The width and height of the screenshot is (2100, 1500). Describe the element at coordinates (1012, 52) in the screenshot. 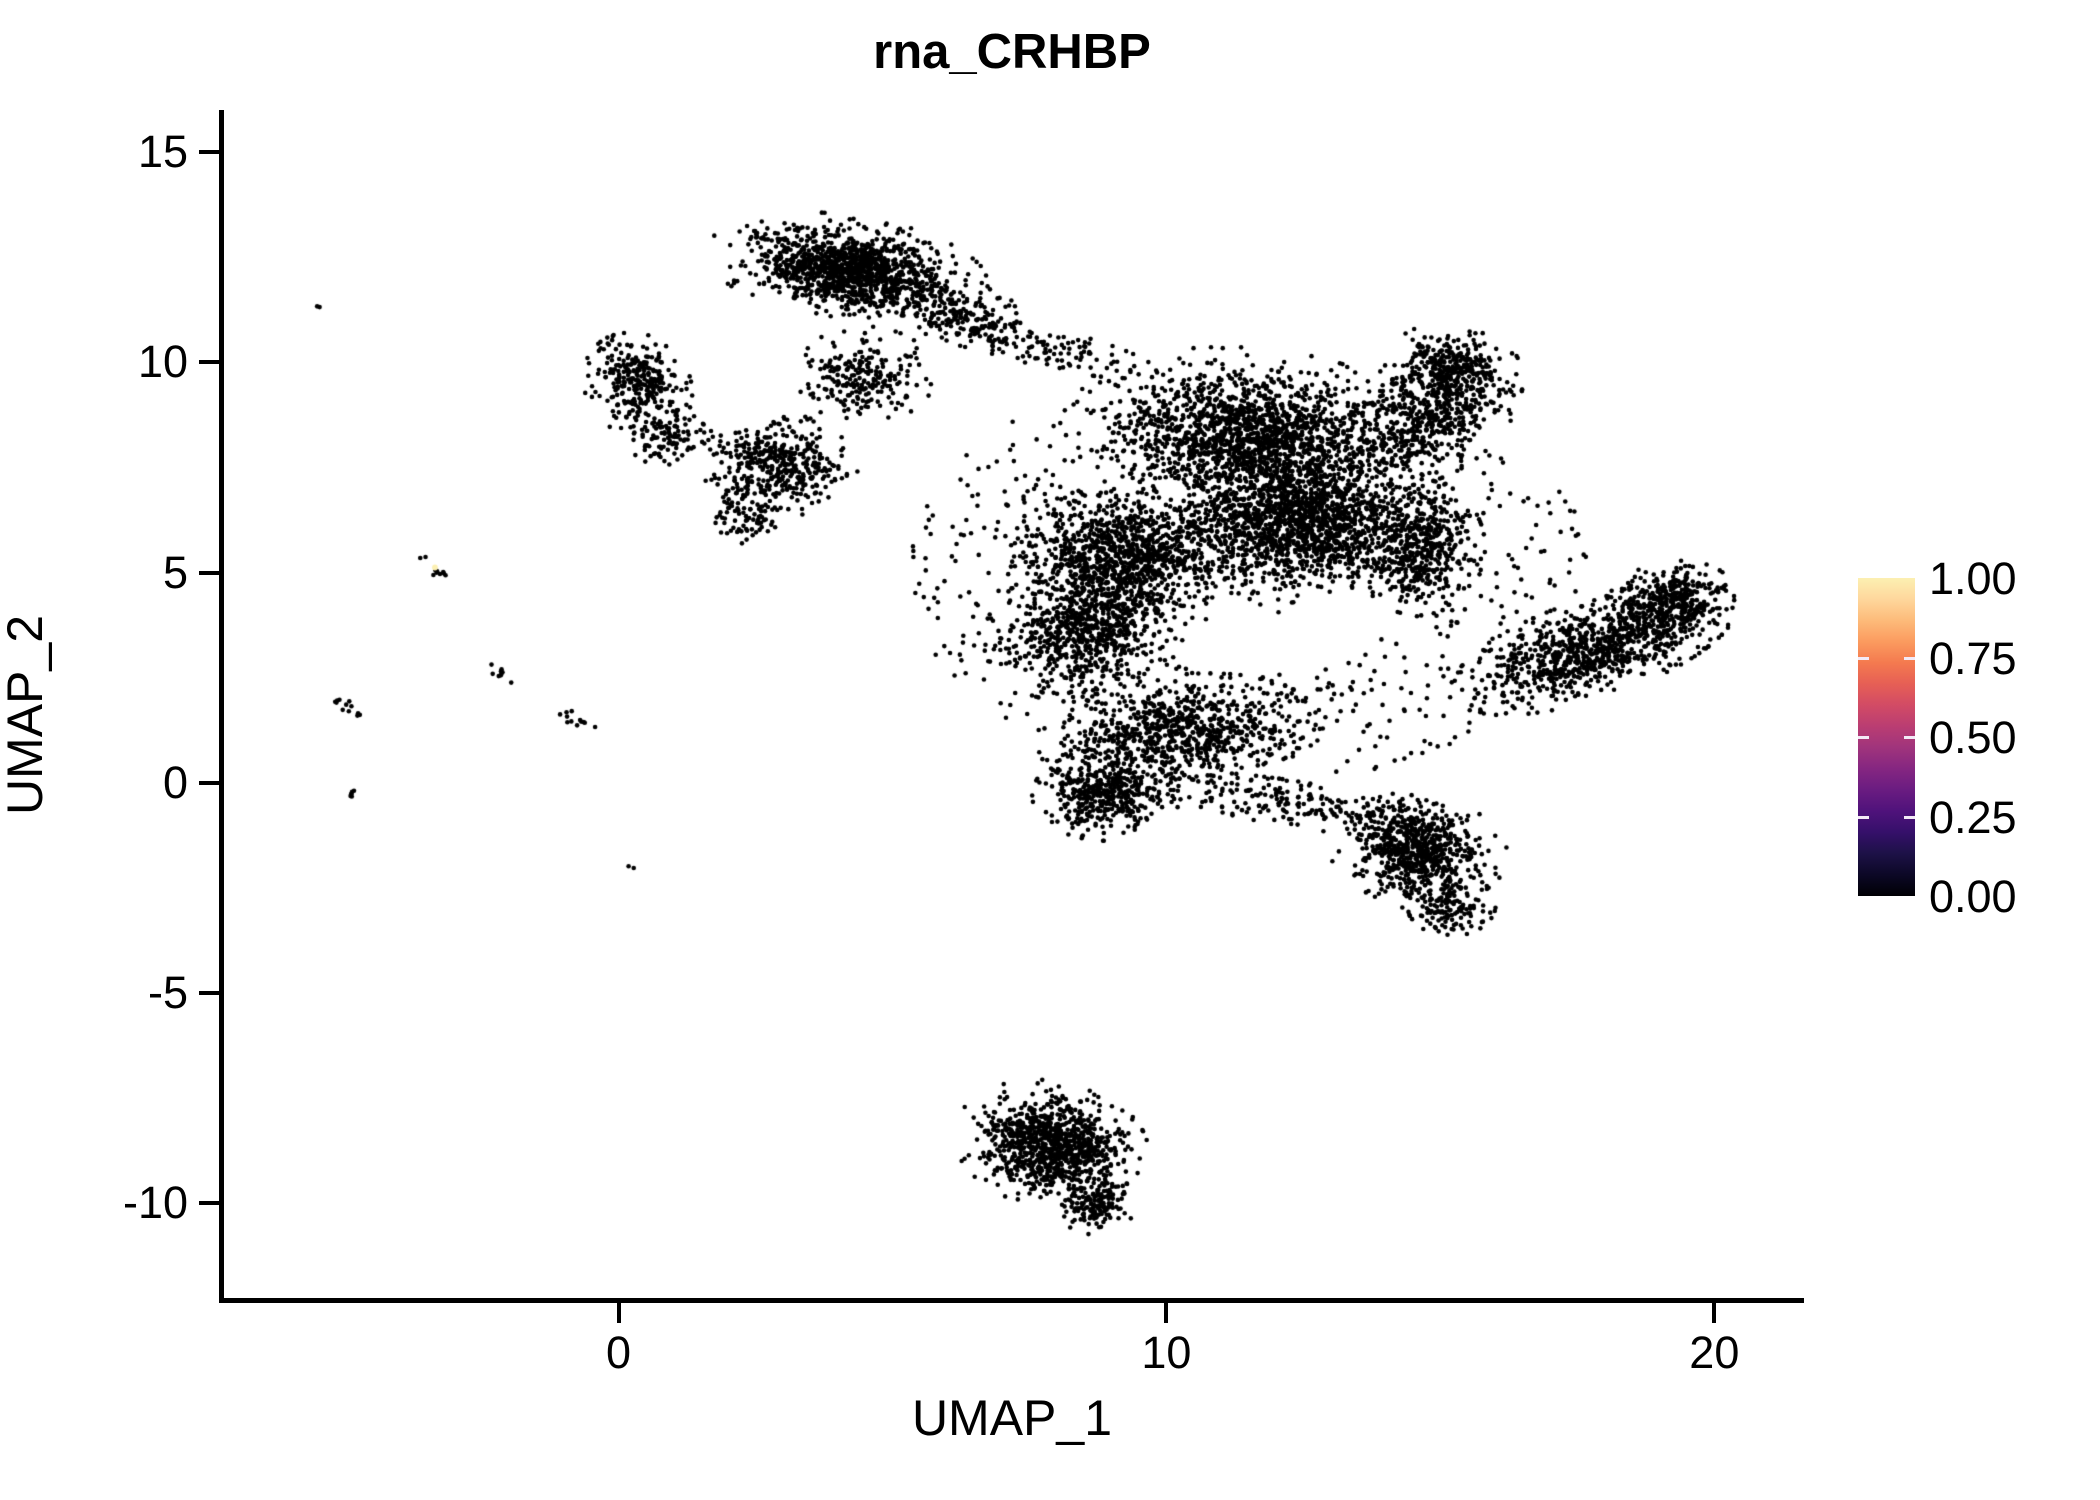

I see `page-title: rna_CRHBP` at that location.